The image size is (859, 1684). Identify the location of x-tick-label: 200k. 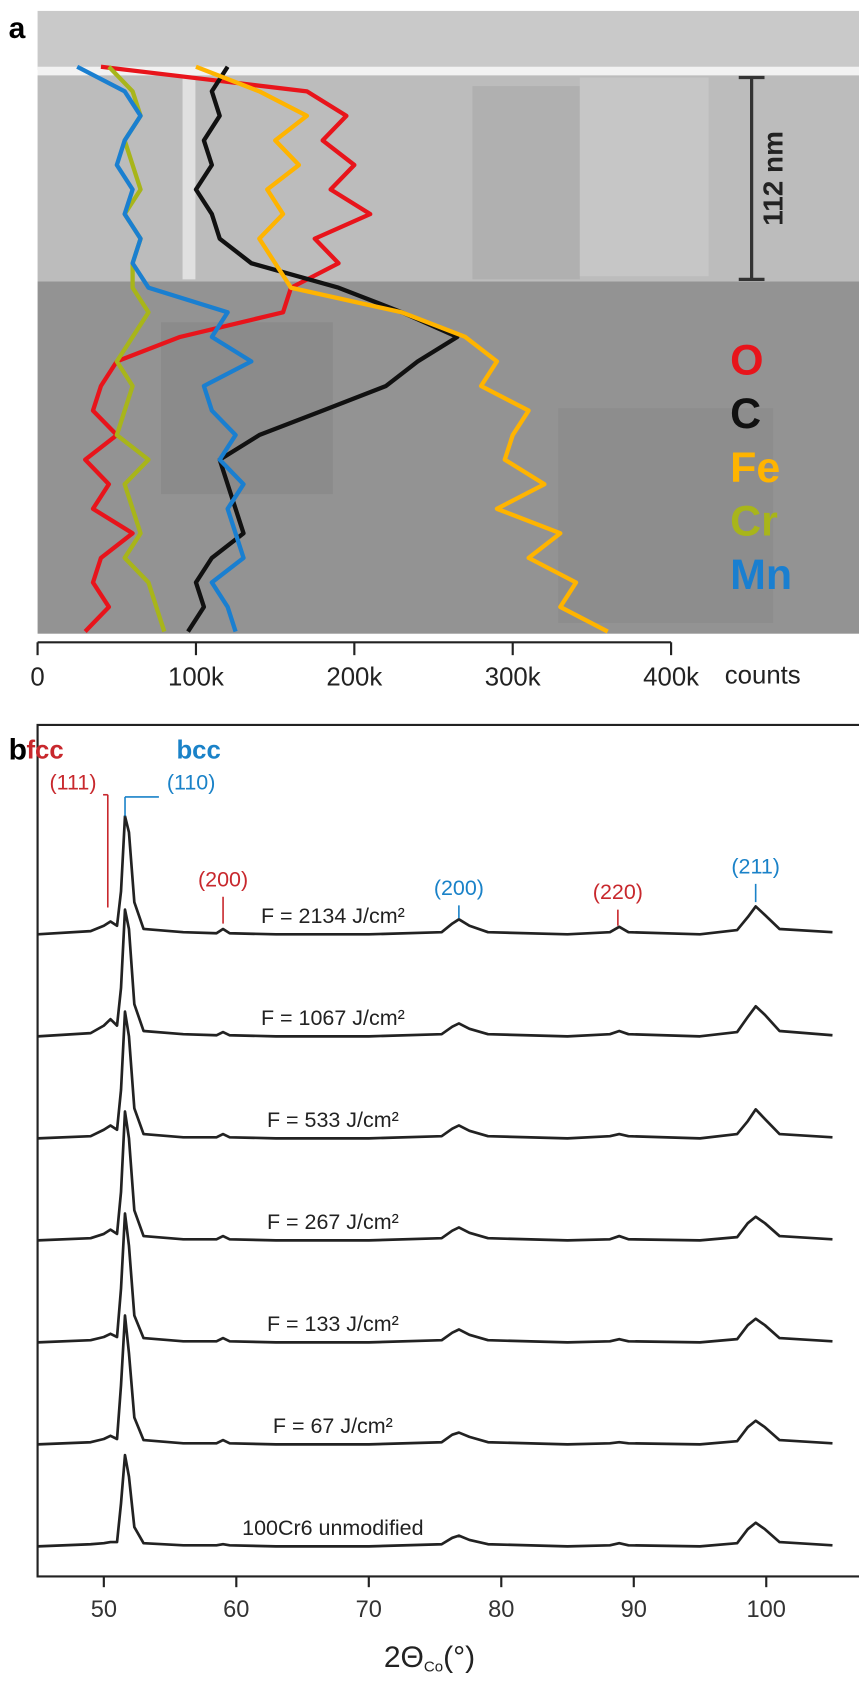
(354, 678).